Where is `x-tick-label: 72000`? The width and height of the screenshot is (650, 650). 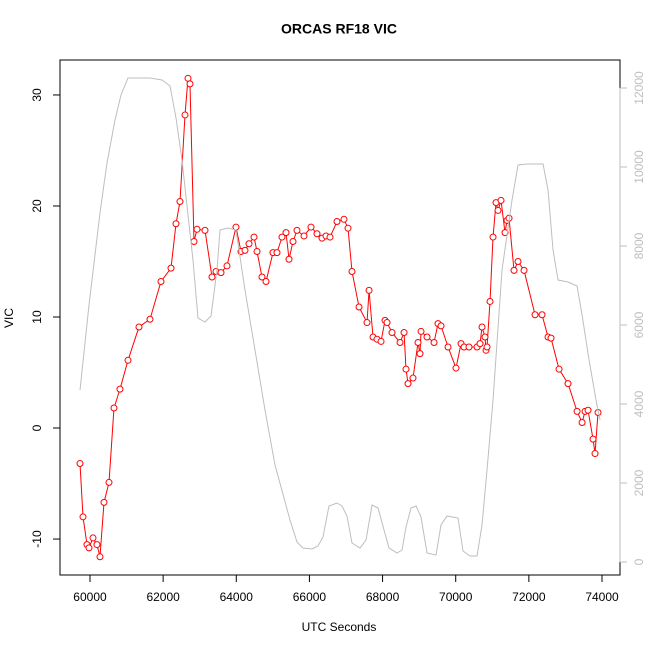
x-tick-label: 72000 is located at coordinates (529, 597).